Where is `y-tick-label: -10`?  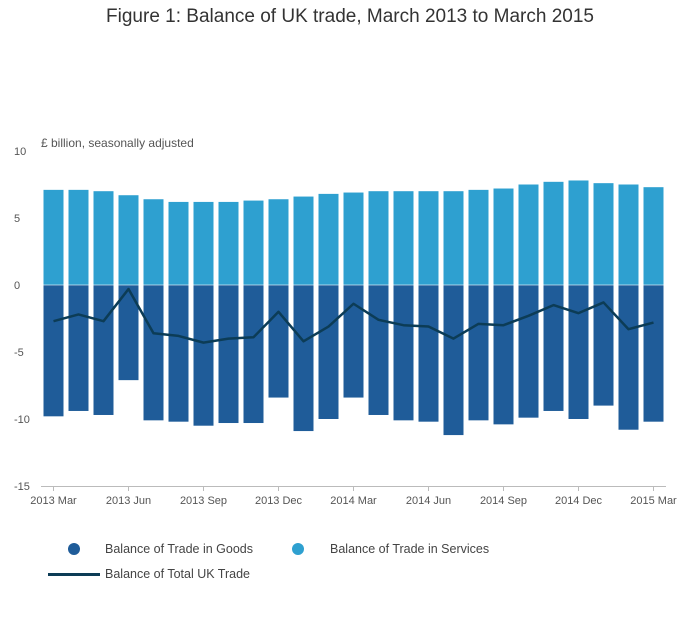 y-tick-label: -10 is located at coordinates (22, 420).